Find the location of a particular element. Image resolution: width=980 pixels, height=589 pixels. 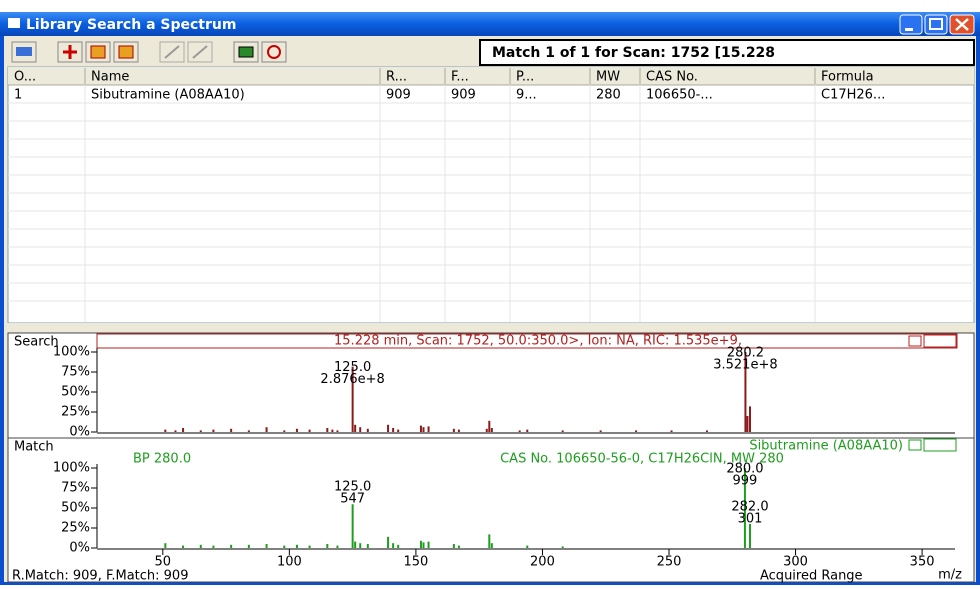

minimize-icon is located at coordinates (909, 29).